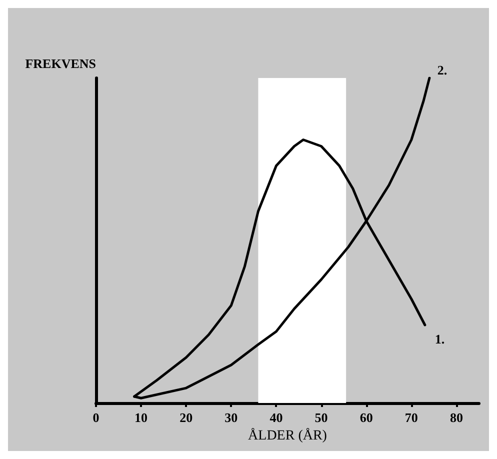  Describe the element at coordinates (60, 63) in the screenshot. I see `y-axis-title: FREKVENS` at that location.